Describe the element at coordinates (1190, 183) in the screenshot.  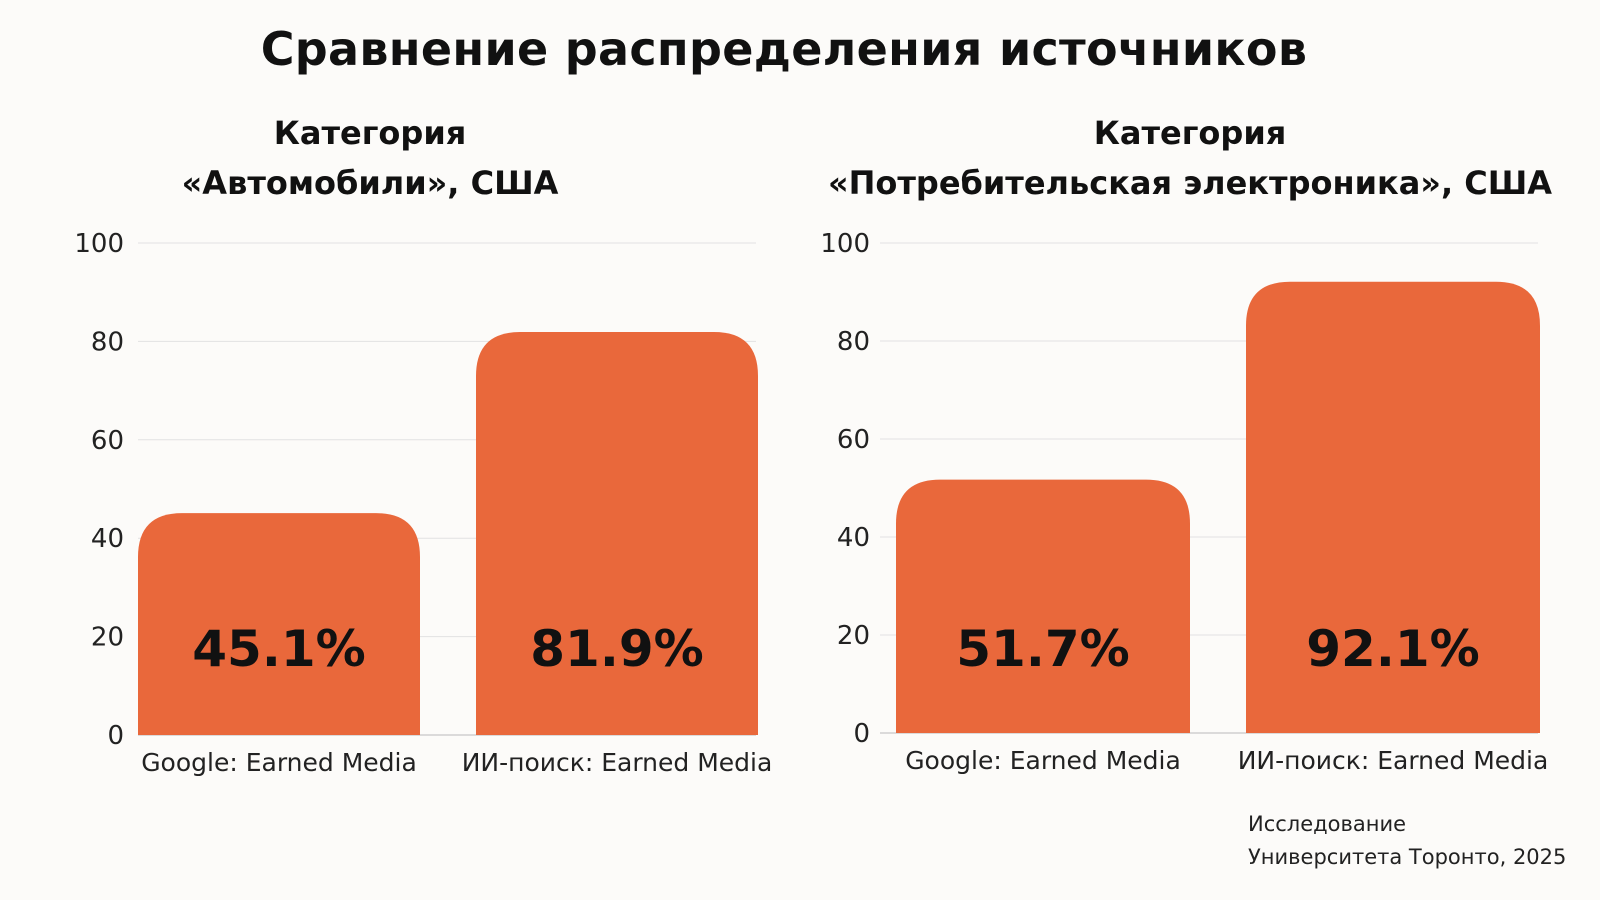
I see `chart-title-line2: «Потребительская электроника», США` at that location.